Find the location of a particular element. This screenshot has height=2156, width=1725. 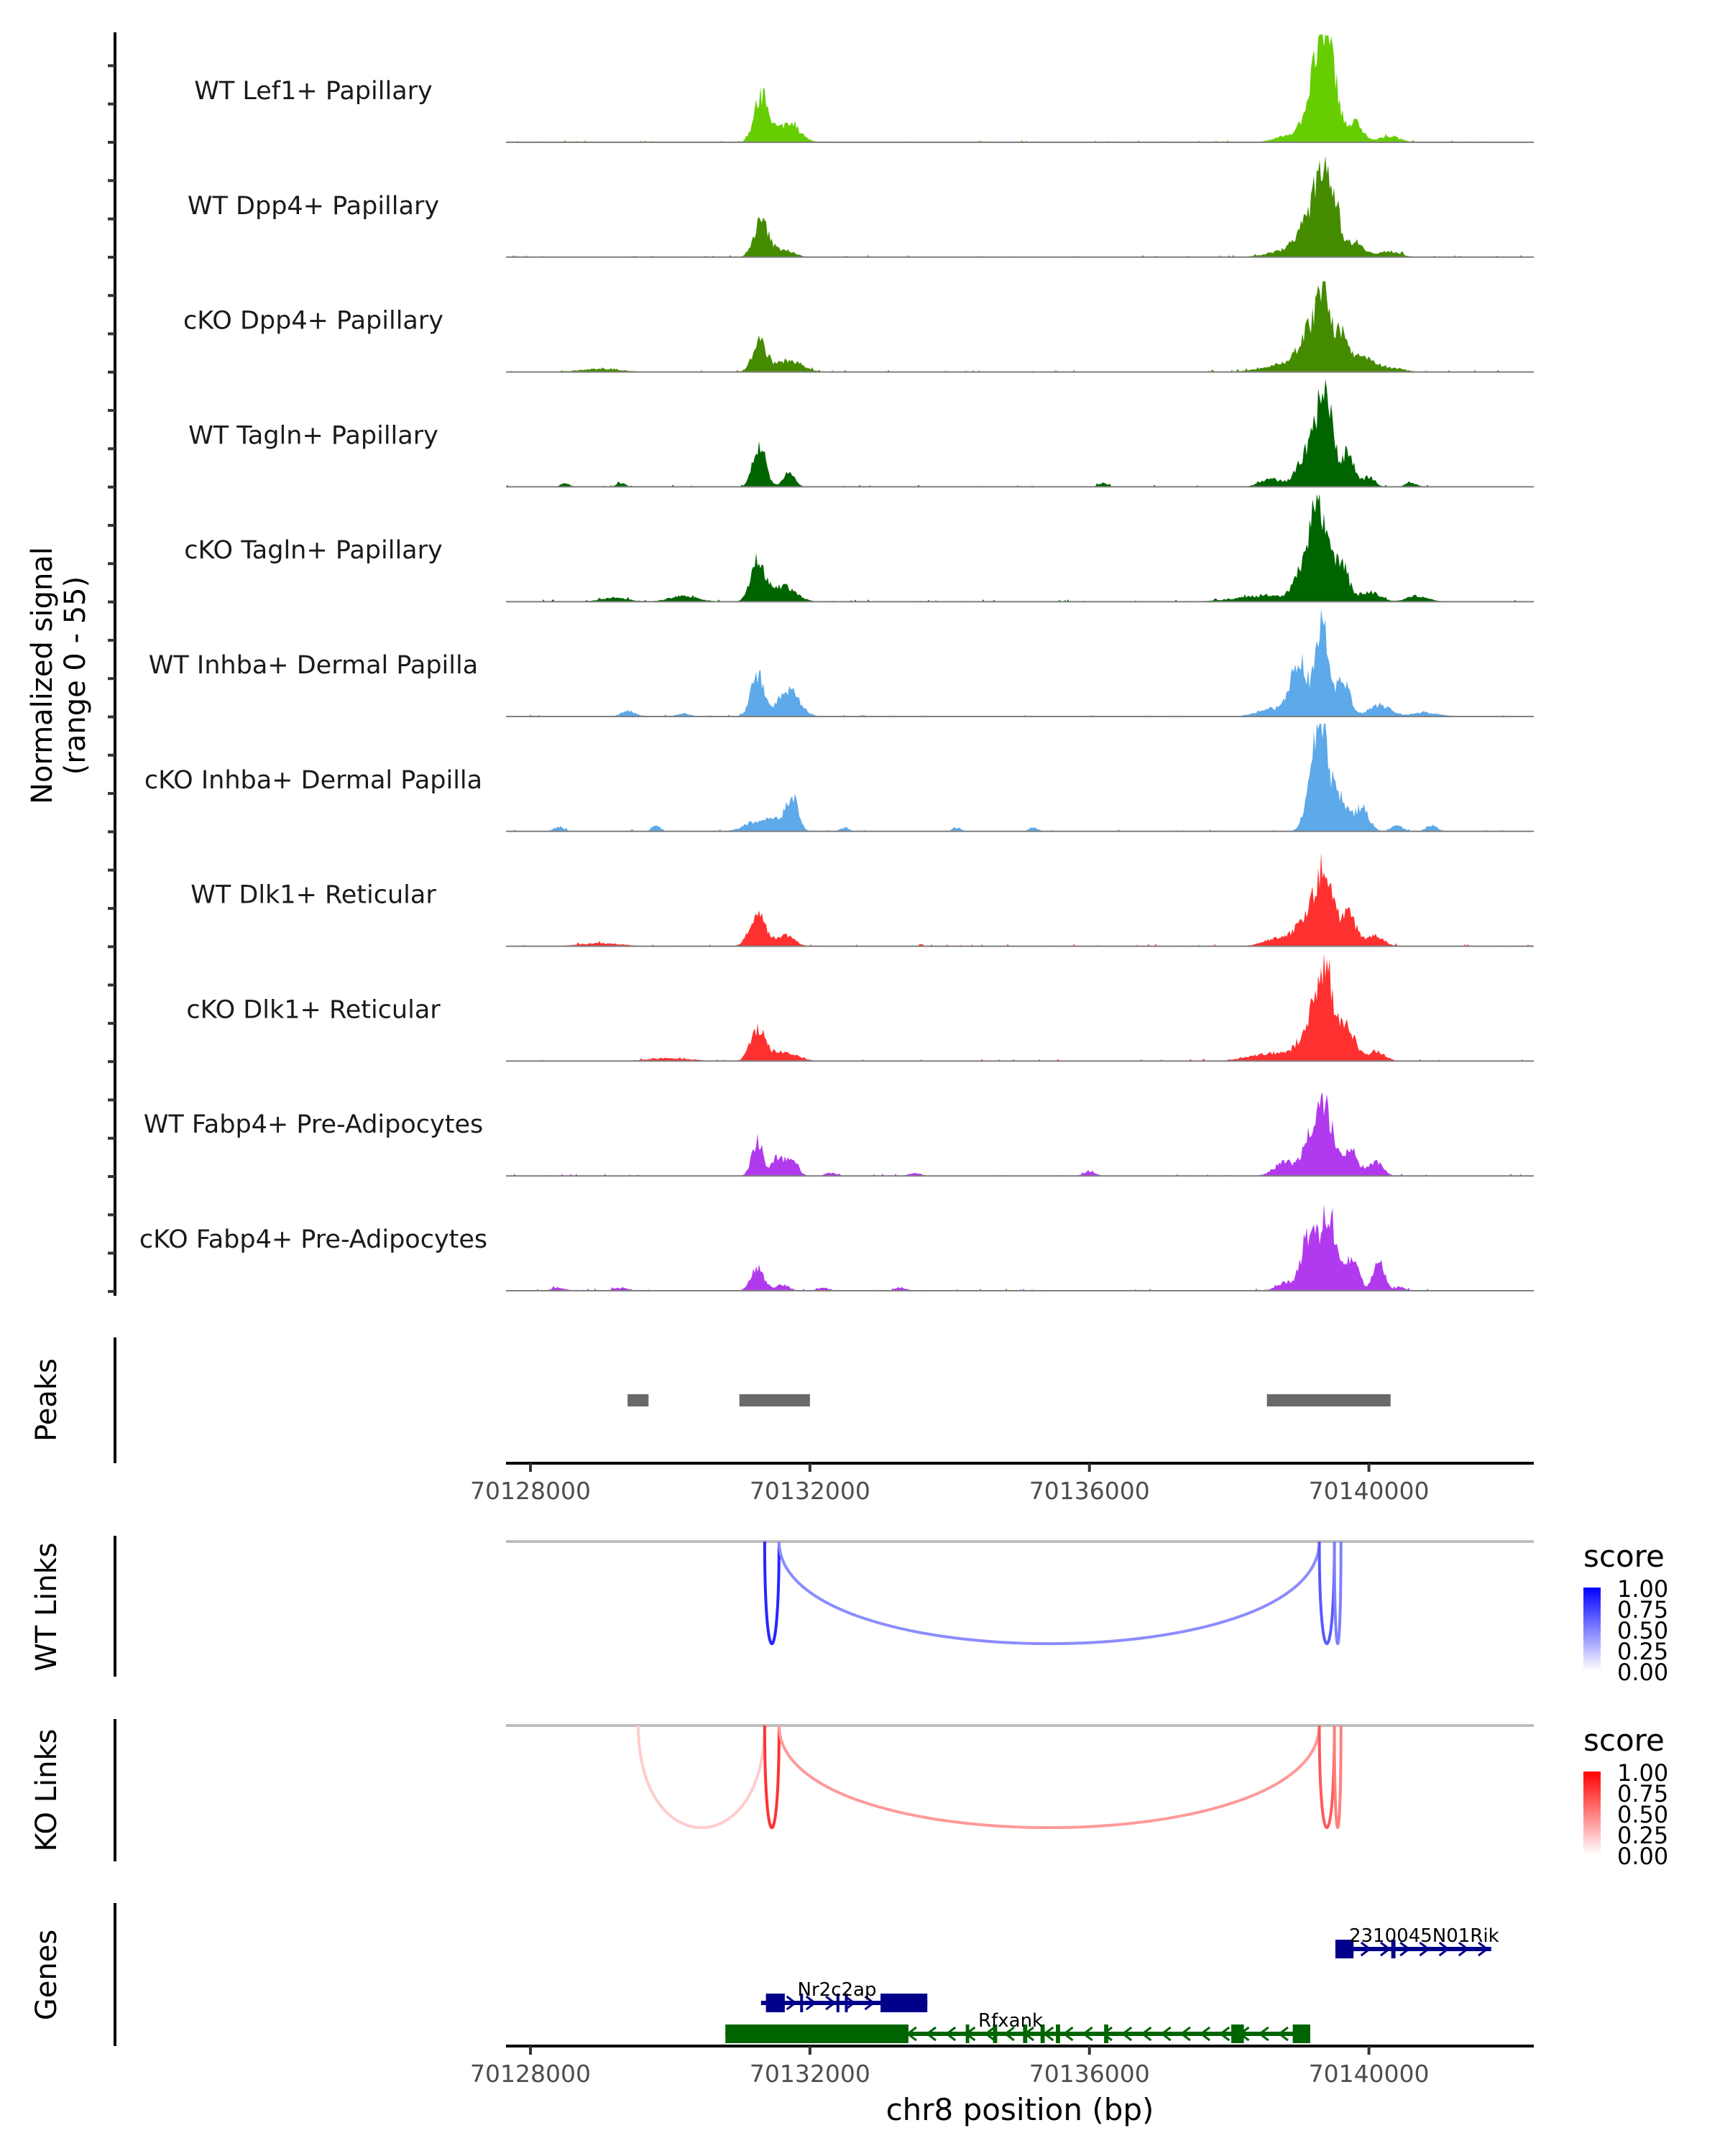

x-tick-label: 70140000 is located at coordinates (1369, 2074).